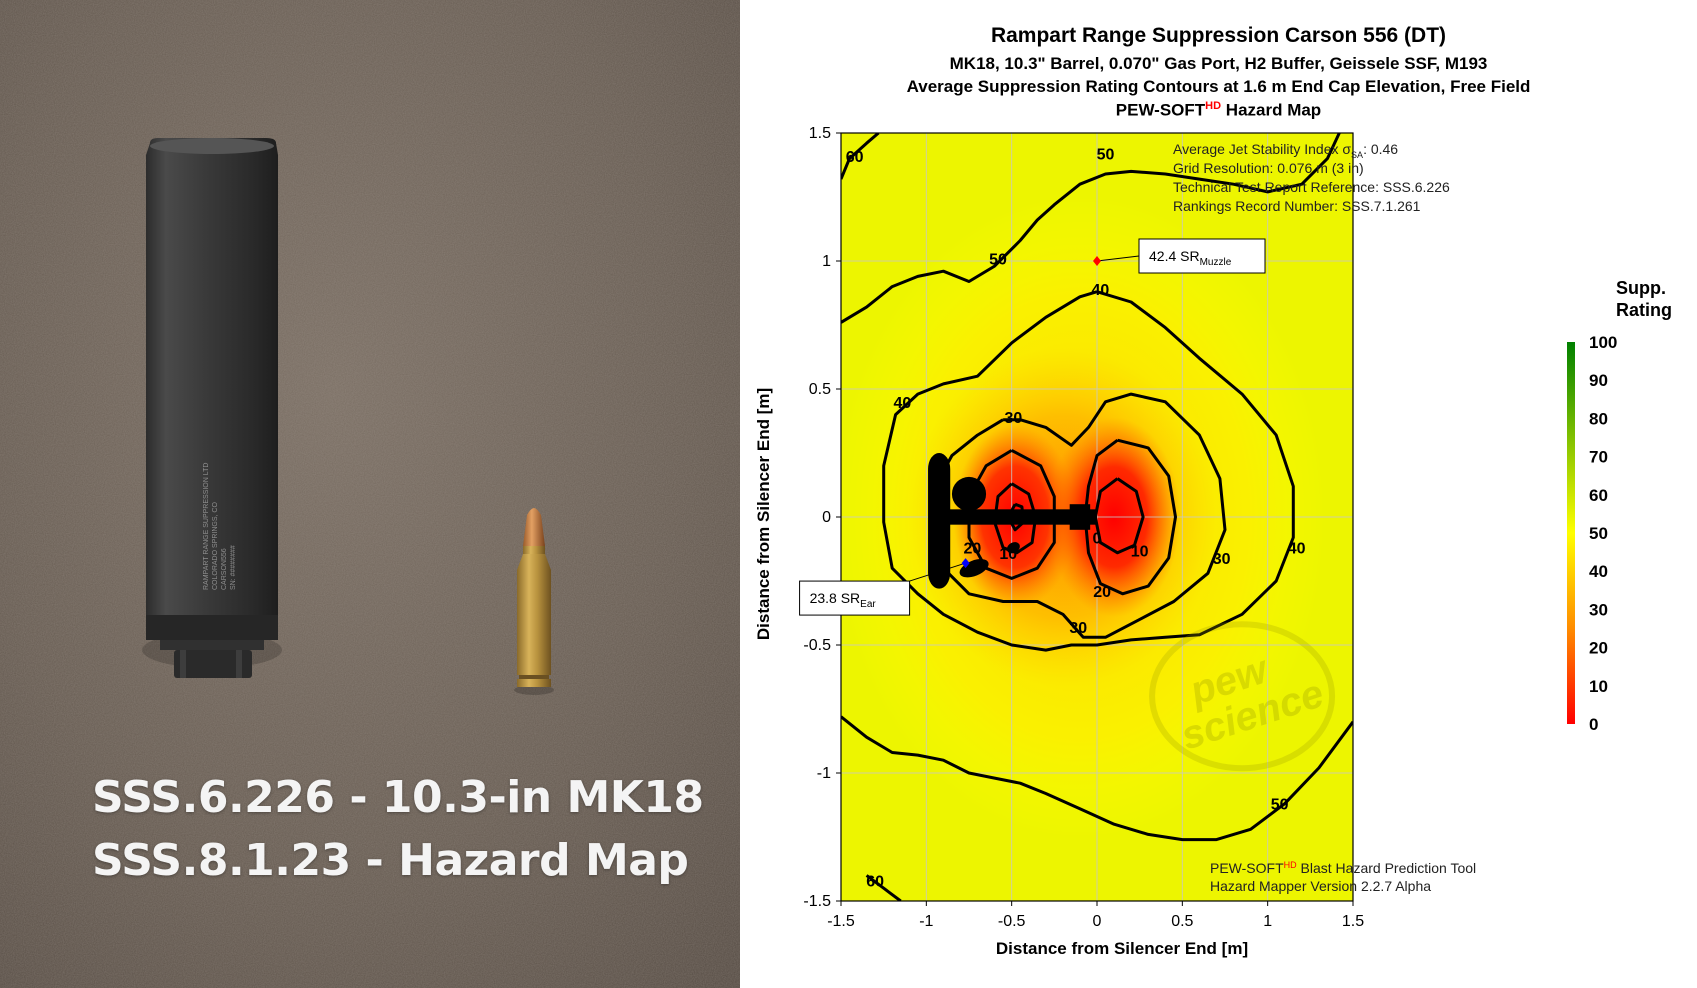 The width and height of the screenshot is (1697, 988). I want to click on x-tick-label: 1, so click(1267, 921).